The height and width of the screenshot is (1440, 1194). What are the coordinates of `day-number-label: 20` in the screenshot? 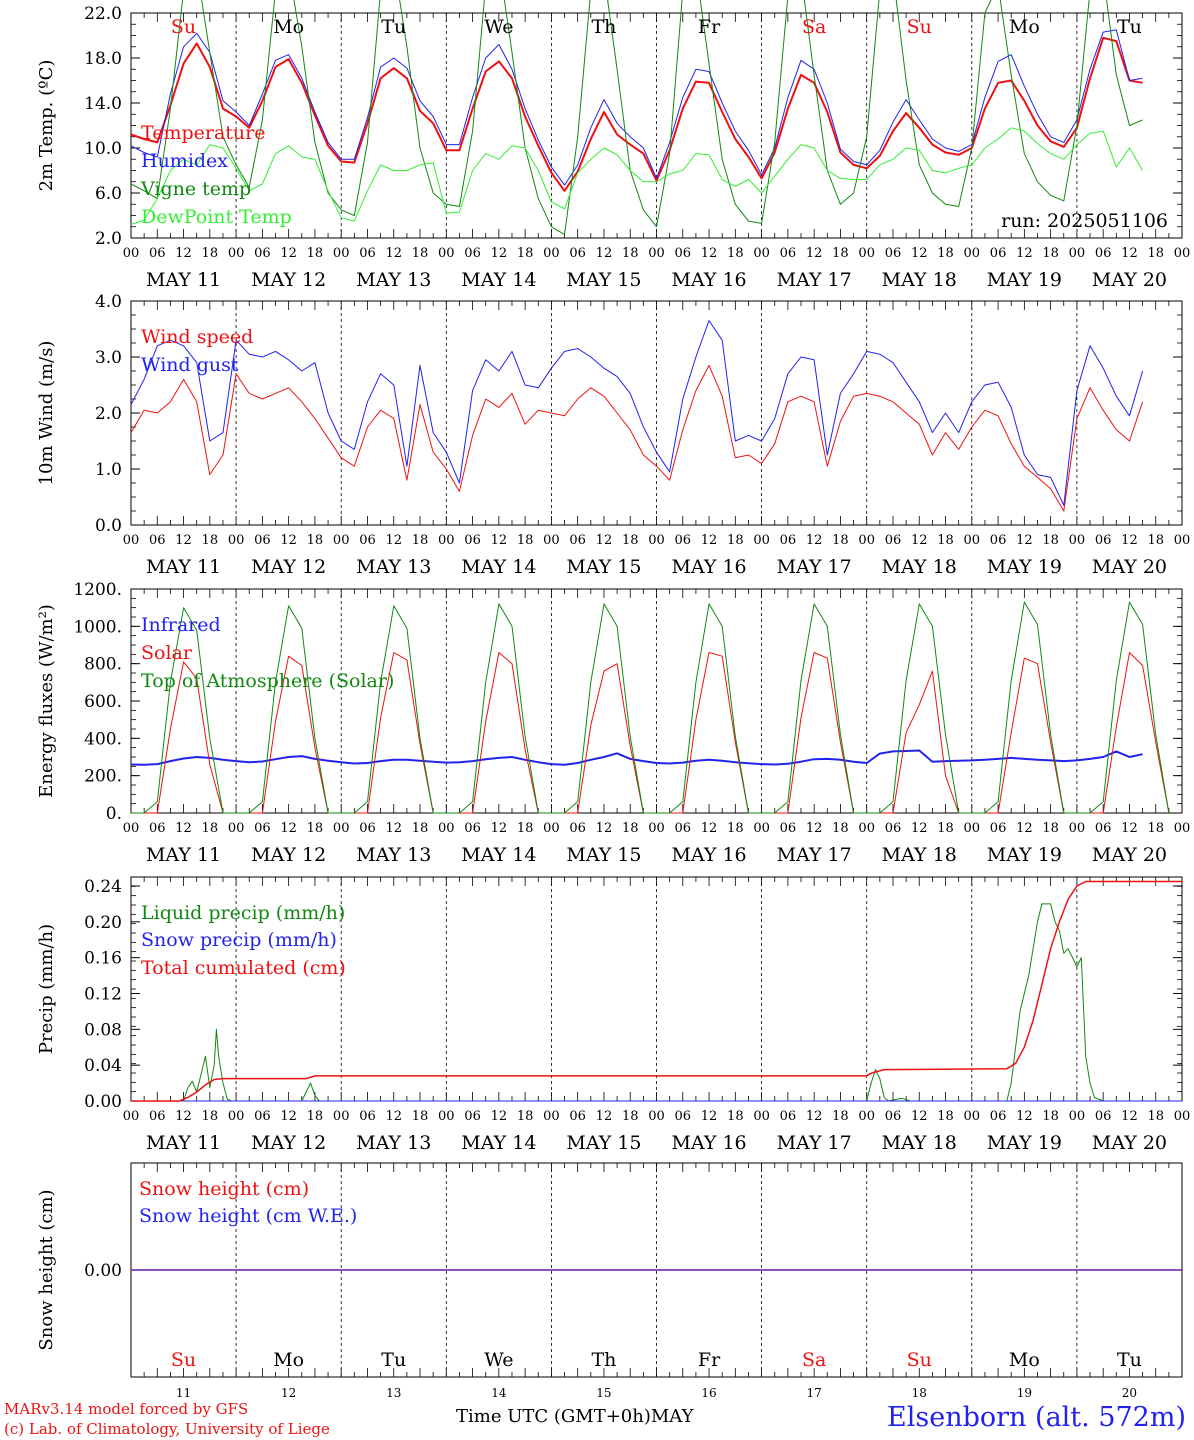 It's located at (1129, 1393).